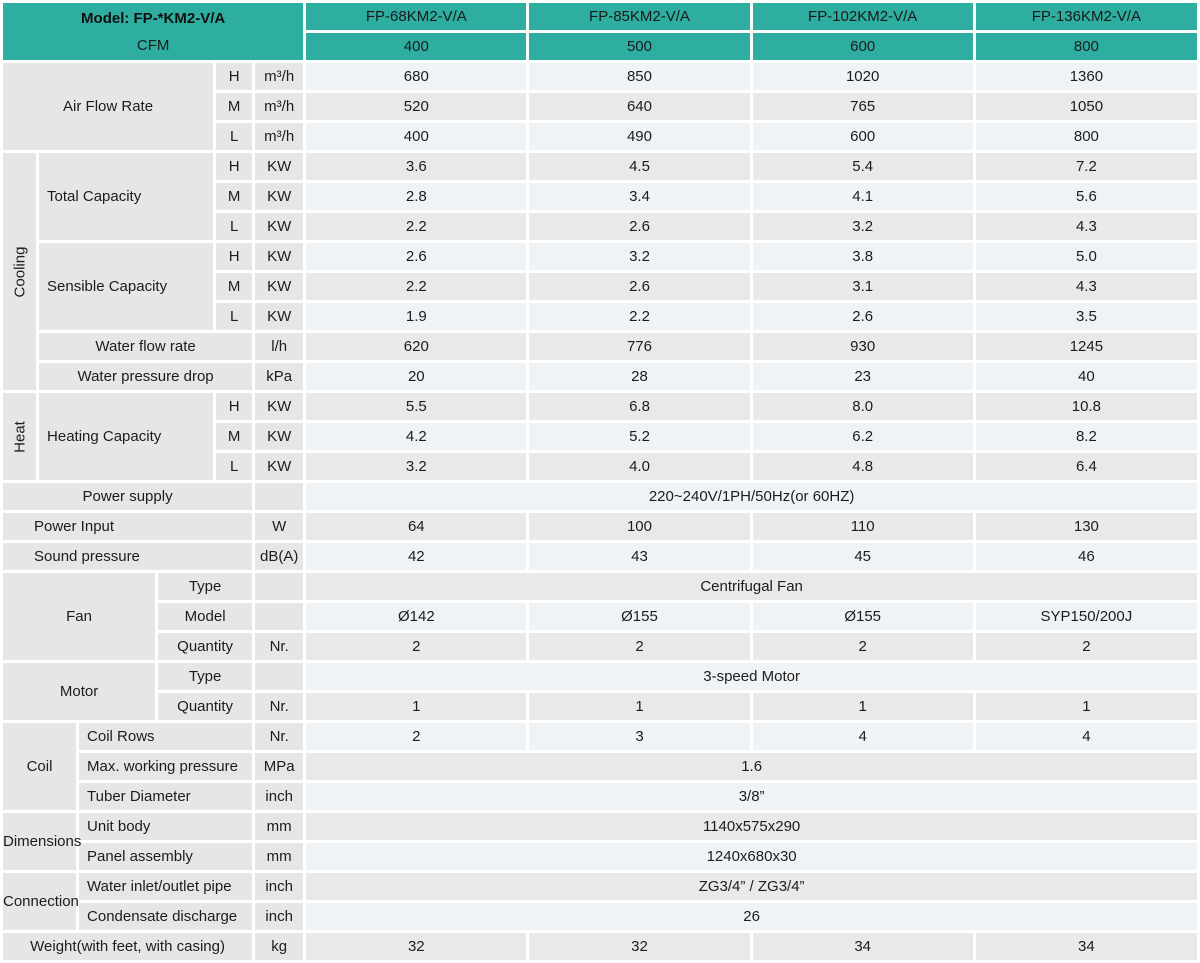  I want to click on spanning-value-cell: 220~240V/1PH/50Hz(or 60HZ), so click(751, 496).